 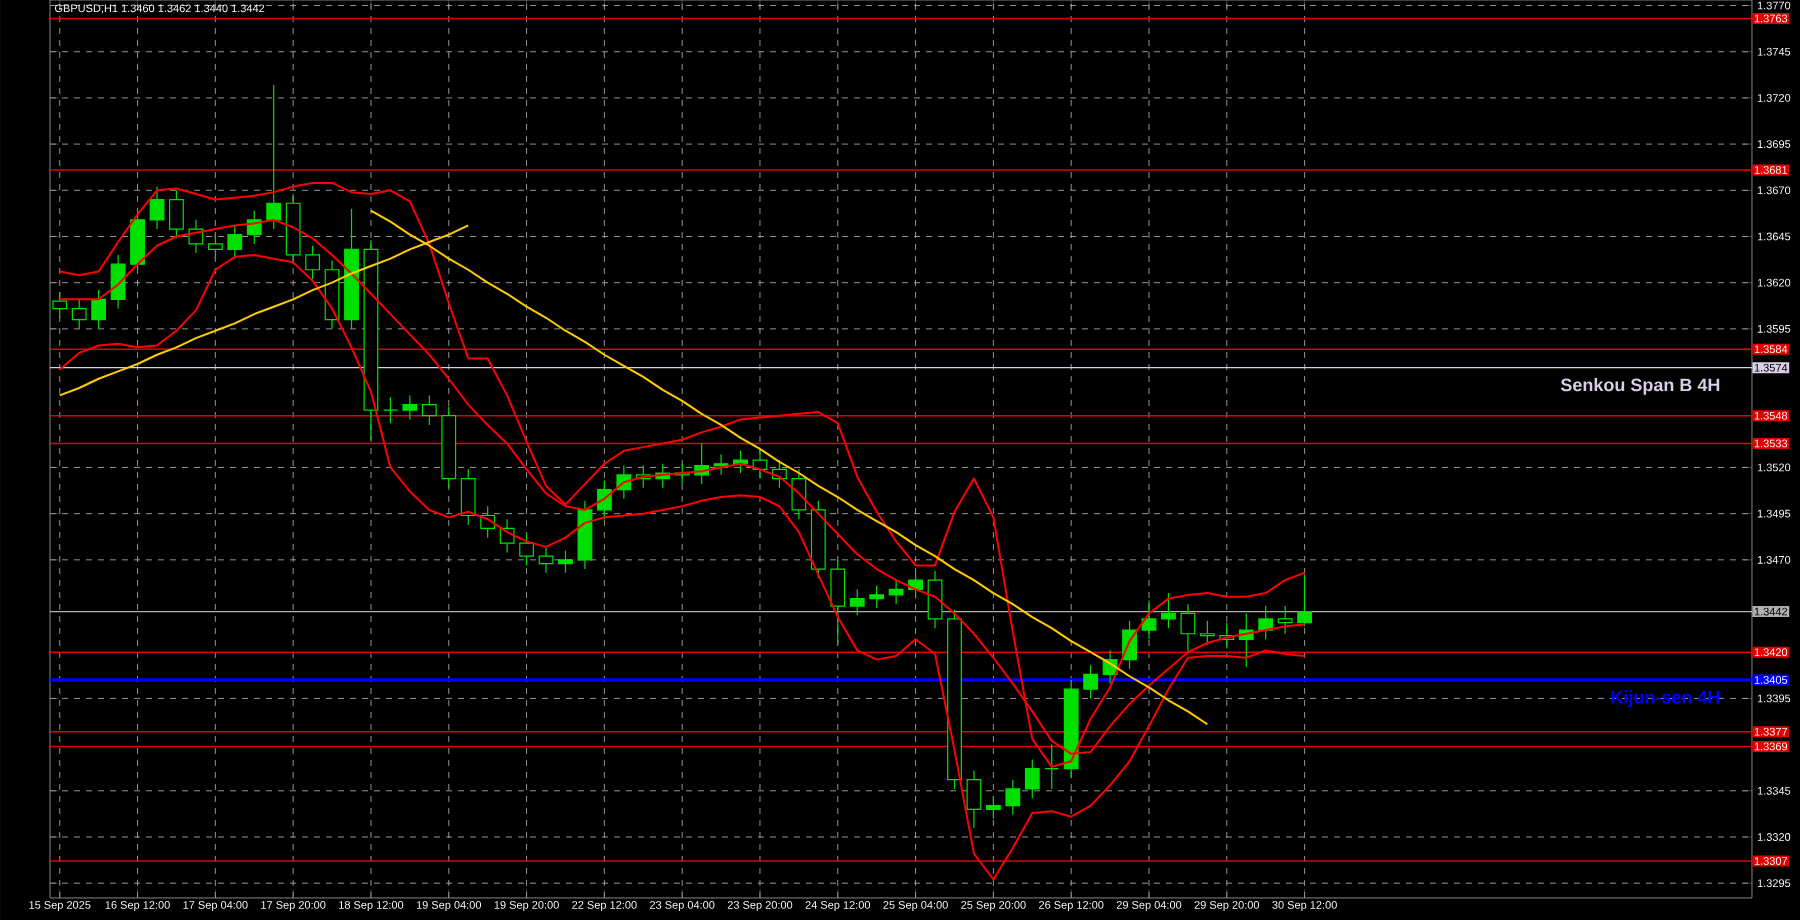 I want to click on annotation: Kijun-sen 4H, so click(x=1665, y=699).